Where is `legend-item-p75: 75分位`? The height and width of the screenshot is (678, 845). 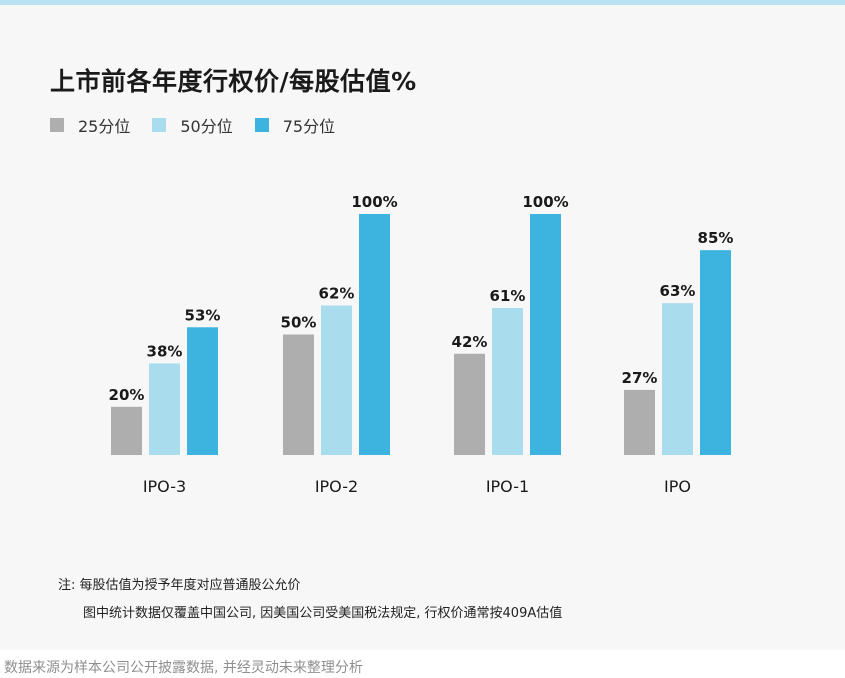 legend-item-p75: 75分位 is located at coordinates (295, 125).